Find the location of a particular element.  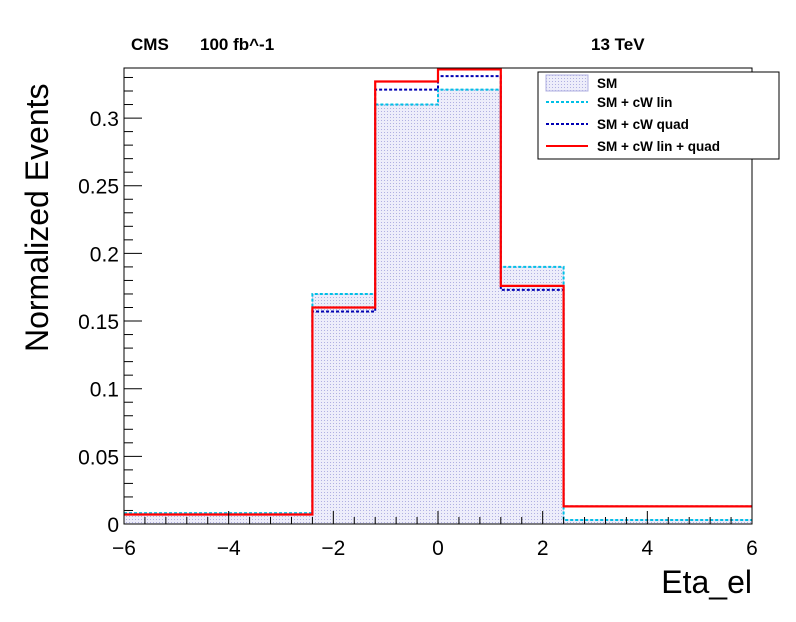

x-tick-label-3: 0 is located at coordinates (438, 548).